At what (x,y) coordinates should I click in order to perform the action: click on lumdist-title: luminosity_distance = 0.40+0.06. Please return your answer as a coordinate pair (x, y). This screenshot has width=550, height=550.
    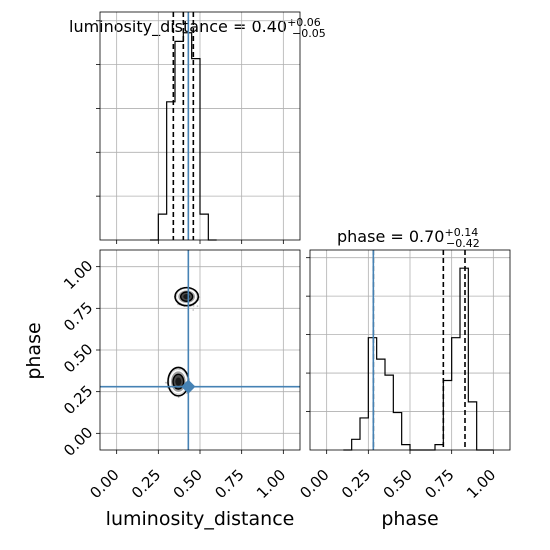
    Looking at the image, I should click on (195, 26).